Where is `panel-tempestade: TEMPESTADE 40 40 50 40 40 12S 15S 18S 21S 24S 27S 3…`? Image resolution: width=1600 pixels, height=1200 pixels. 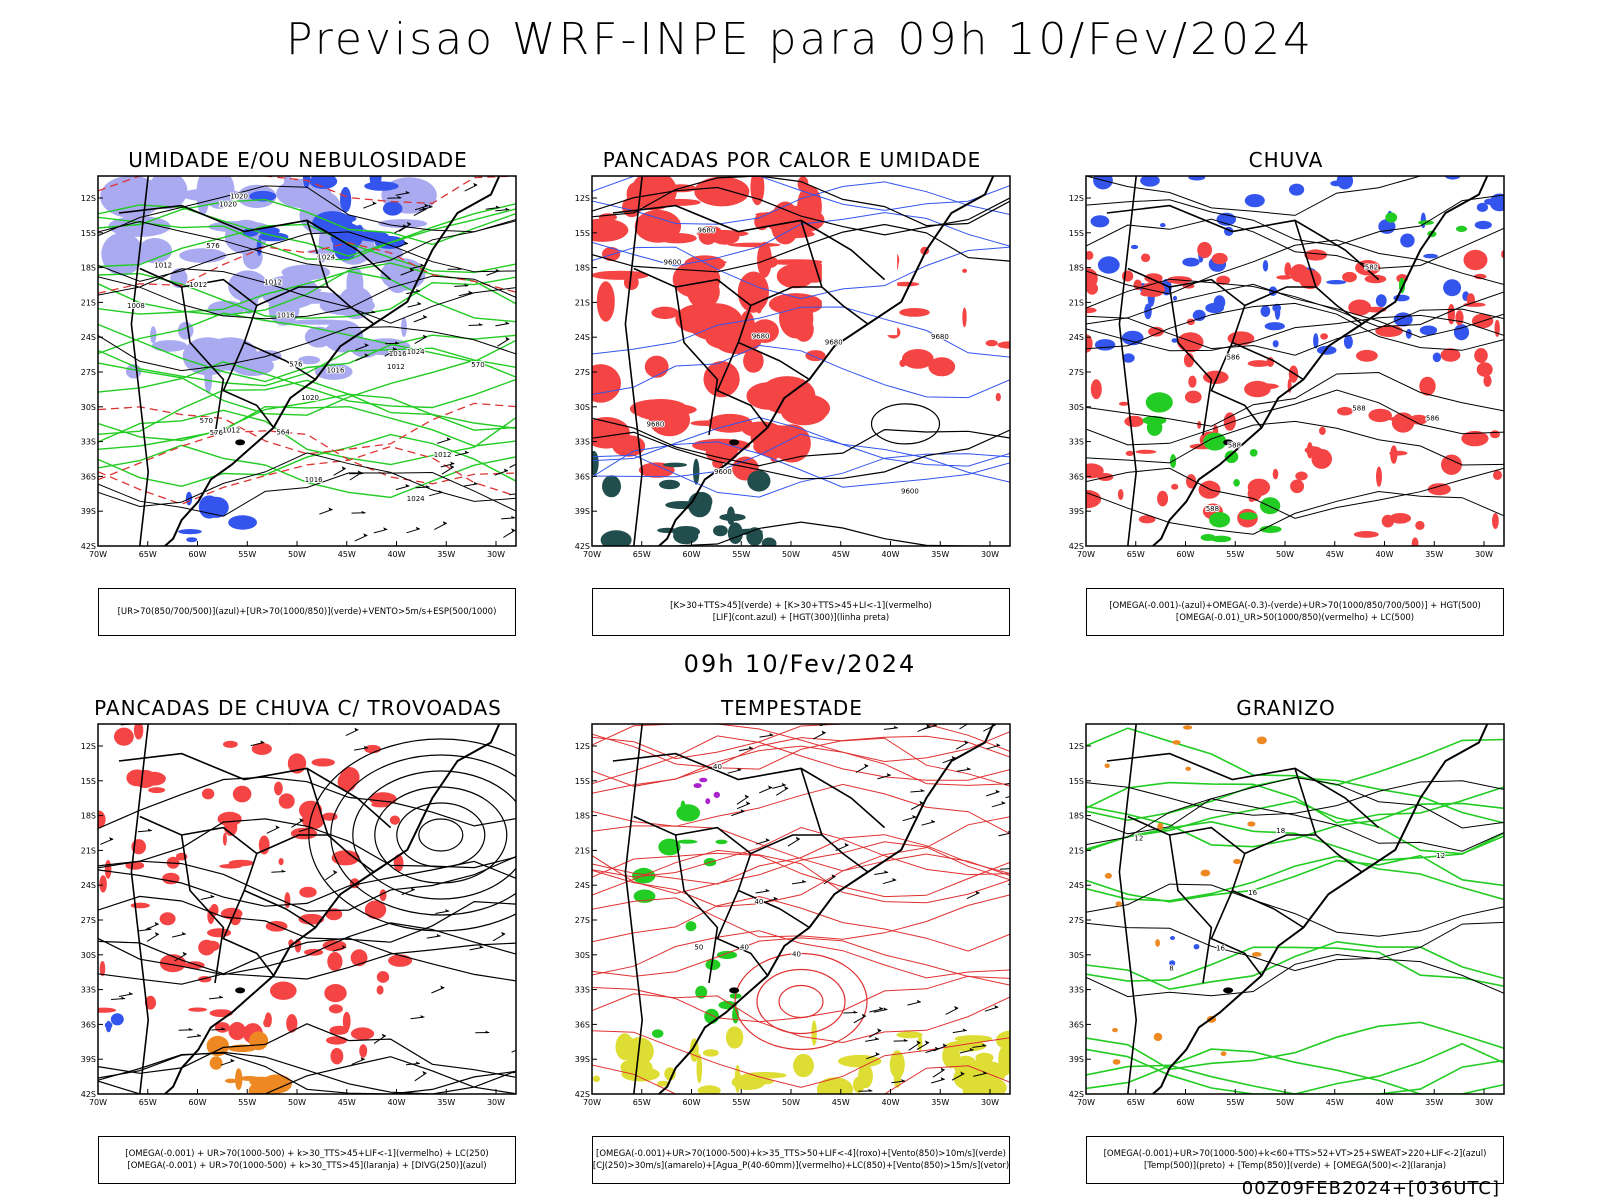
panel-tempestade: TEMPESTADE 40 40 50 40 40 12S 15S 18S 21S 24S 27S 3… is located at coordinates (792, 941).